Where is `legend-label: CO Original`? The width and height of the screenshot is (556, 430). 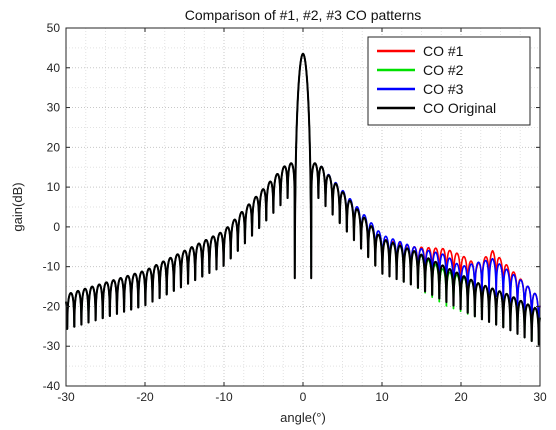 legend-label: CO Original is located at coordinates (459, 108).